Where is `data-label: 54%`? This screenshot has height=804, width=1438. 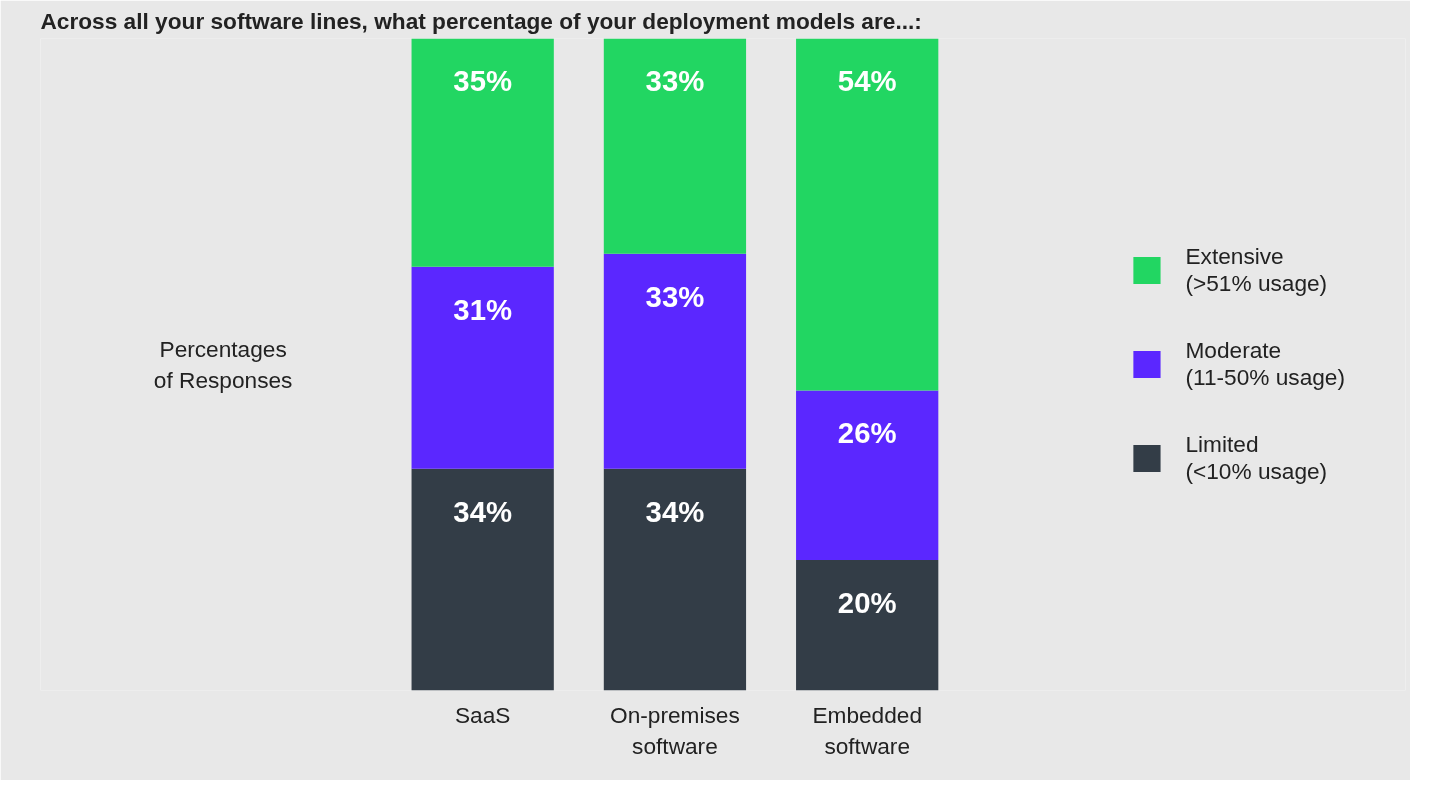 data-label: 54% is located at coordinates (867, 81).